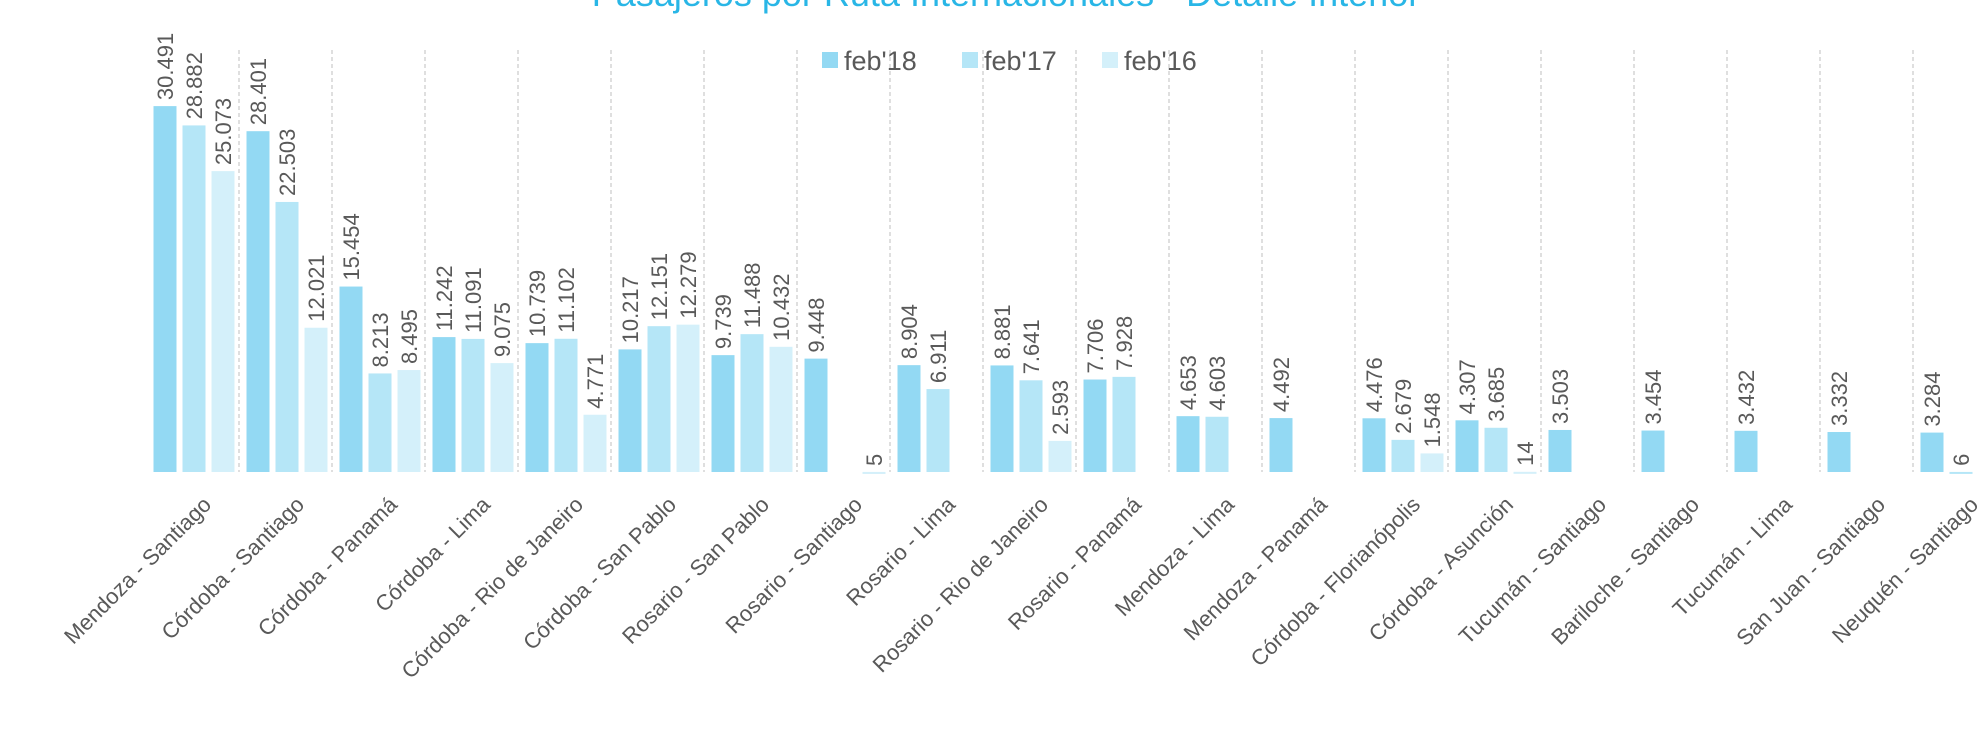  What do you see at coordinates (444, 298) in the screenshot?
I see `value-label: 11.242` at bounding box center [444, 298].